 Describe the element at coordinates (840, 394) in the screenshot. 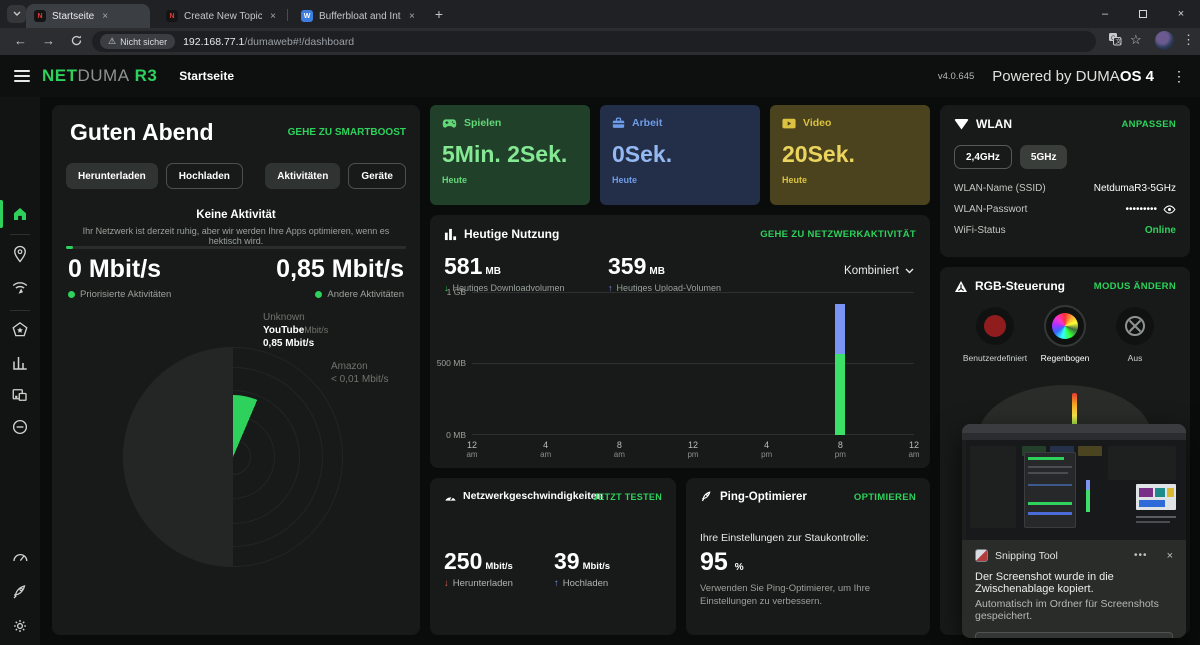

I see `usage-bar-download` at that location.